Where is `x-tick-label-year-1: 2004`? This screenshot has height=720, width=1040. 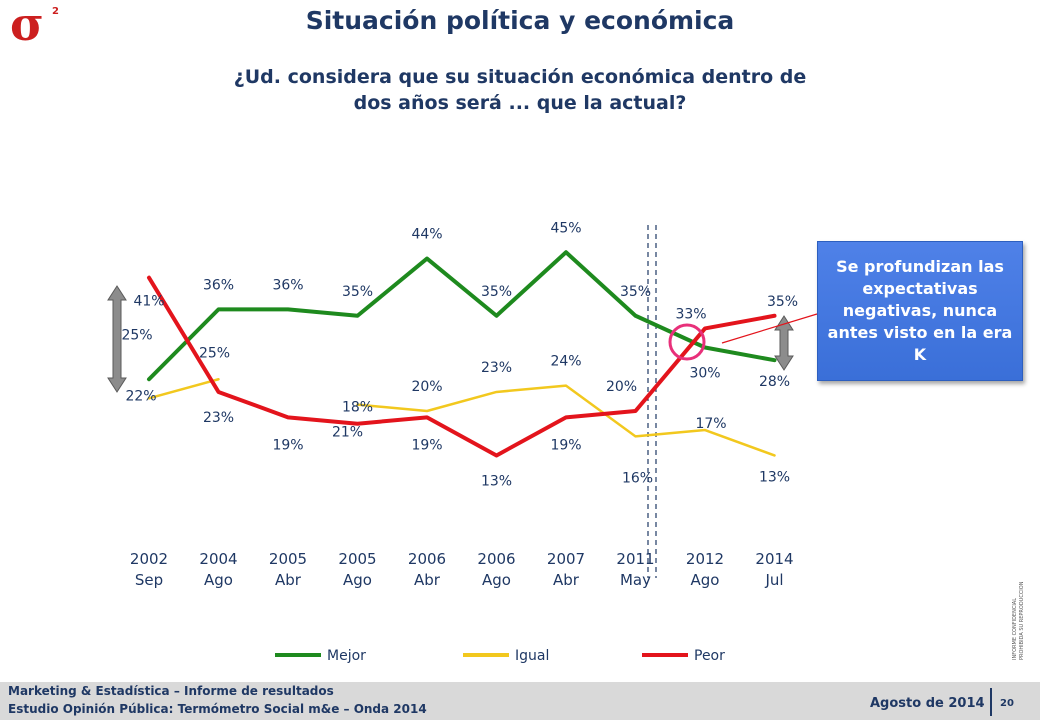
x-tick-label-year-1: 2004 is located at coordinates (218, 559).